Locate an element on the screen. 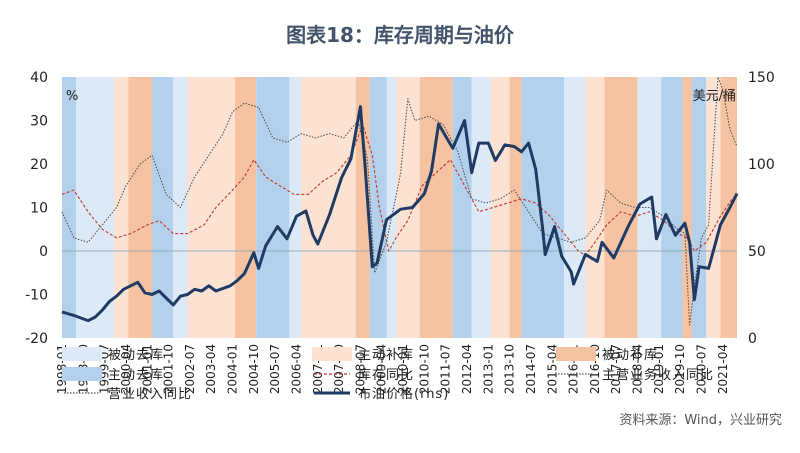 The height and width of the screenshot is (453, 800). y-tick-label-right: 100 is located at coordinates (761, 165).